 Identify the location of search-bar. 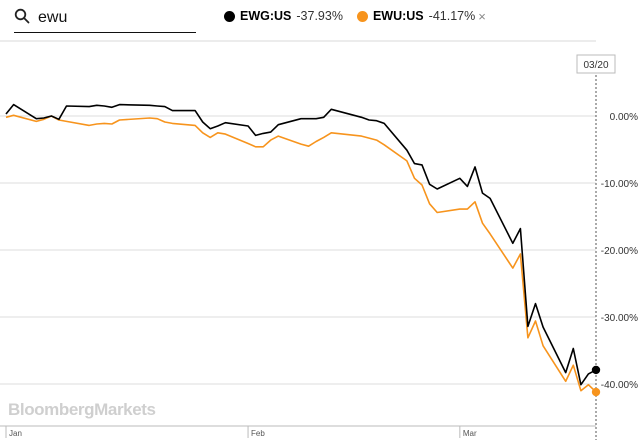
(105, 18).